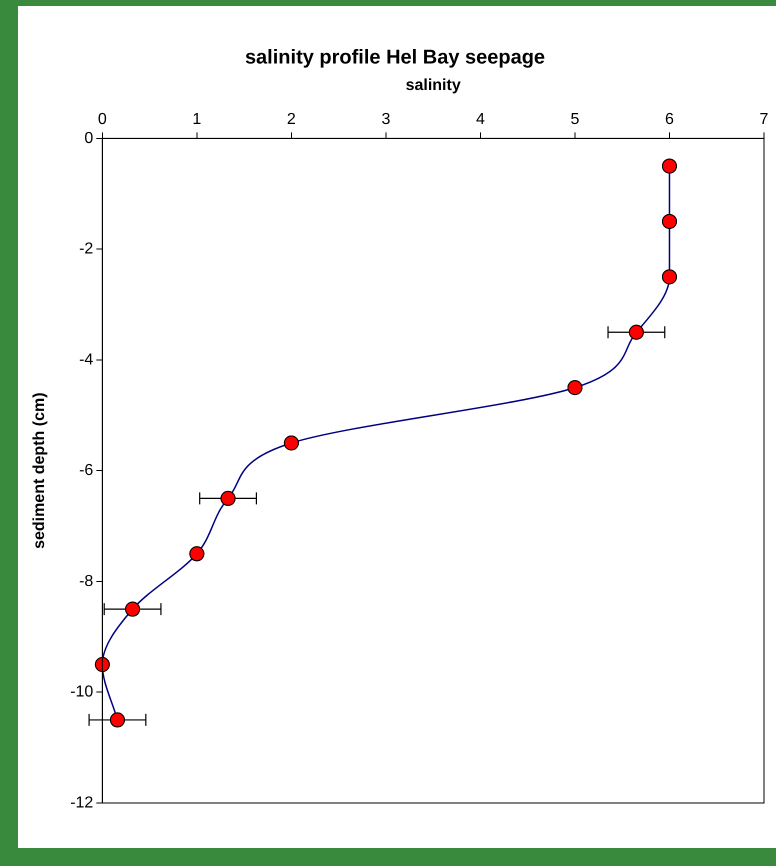 The image size is (776, 866). I want to click on x-tick-label: 3, so click(385, 119).